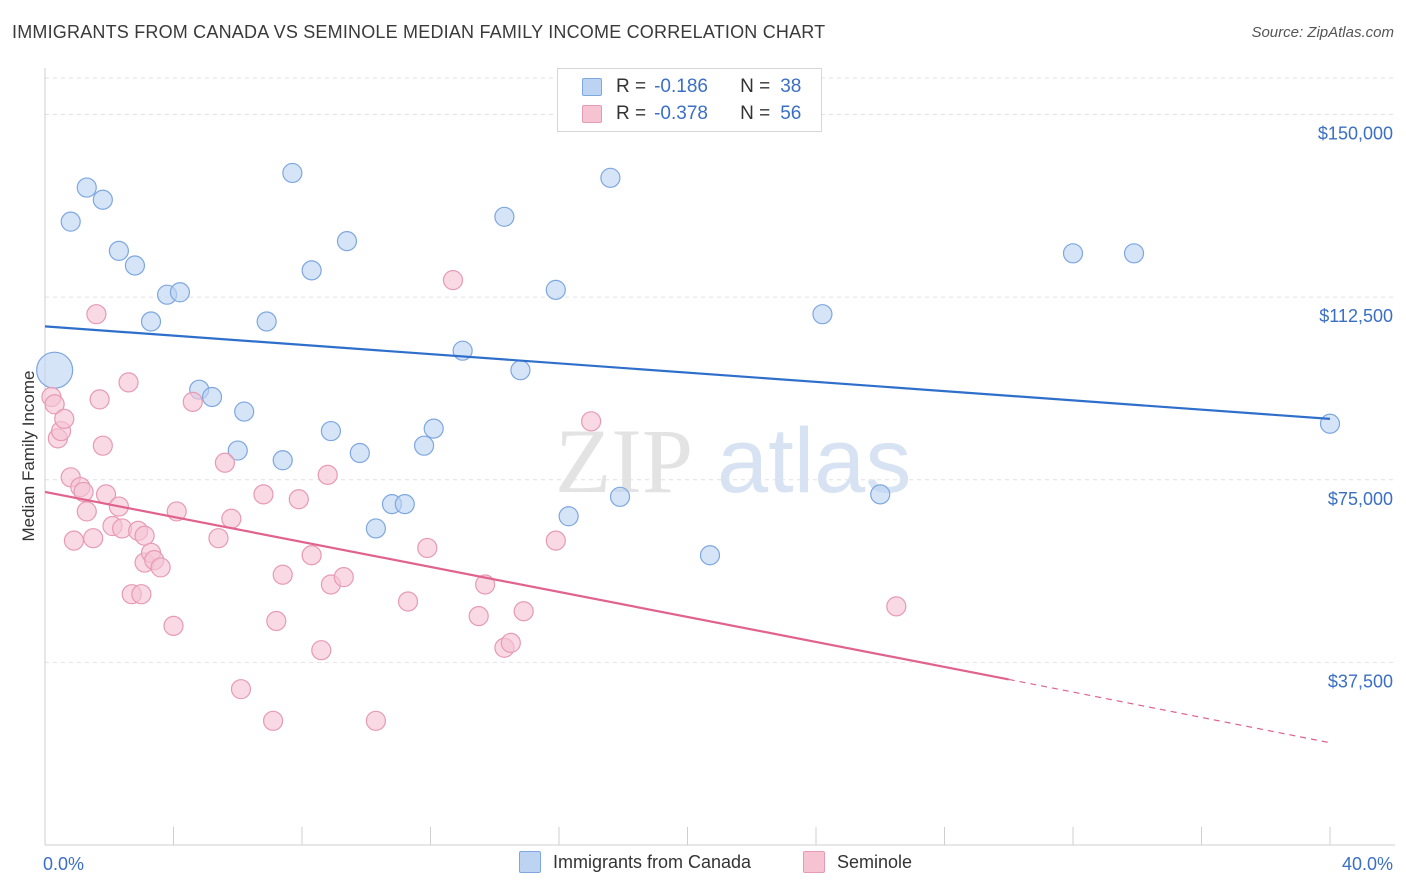  I want to click on legend-r-value: -0.186, so click(681, 86).